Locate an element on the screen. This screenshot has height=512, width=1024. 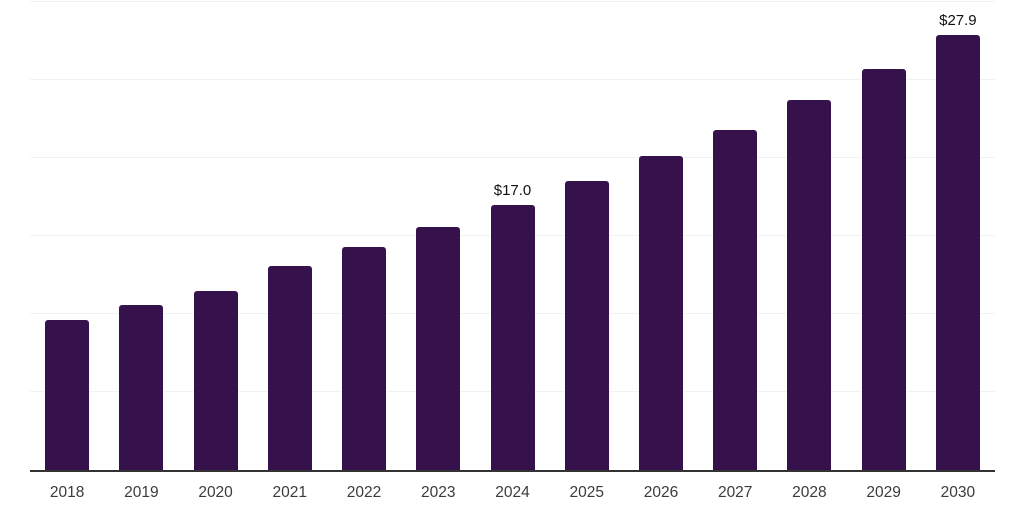
bar-2025 is located at coordinates (586, 325).